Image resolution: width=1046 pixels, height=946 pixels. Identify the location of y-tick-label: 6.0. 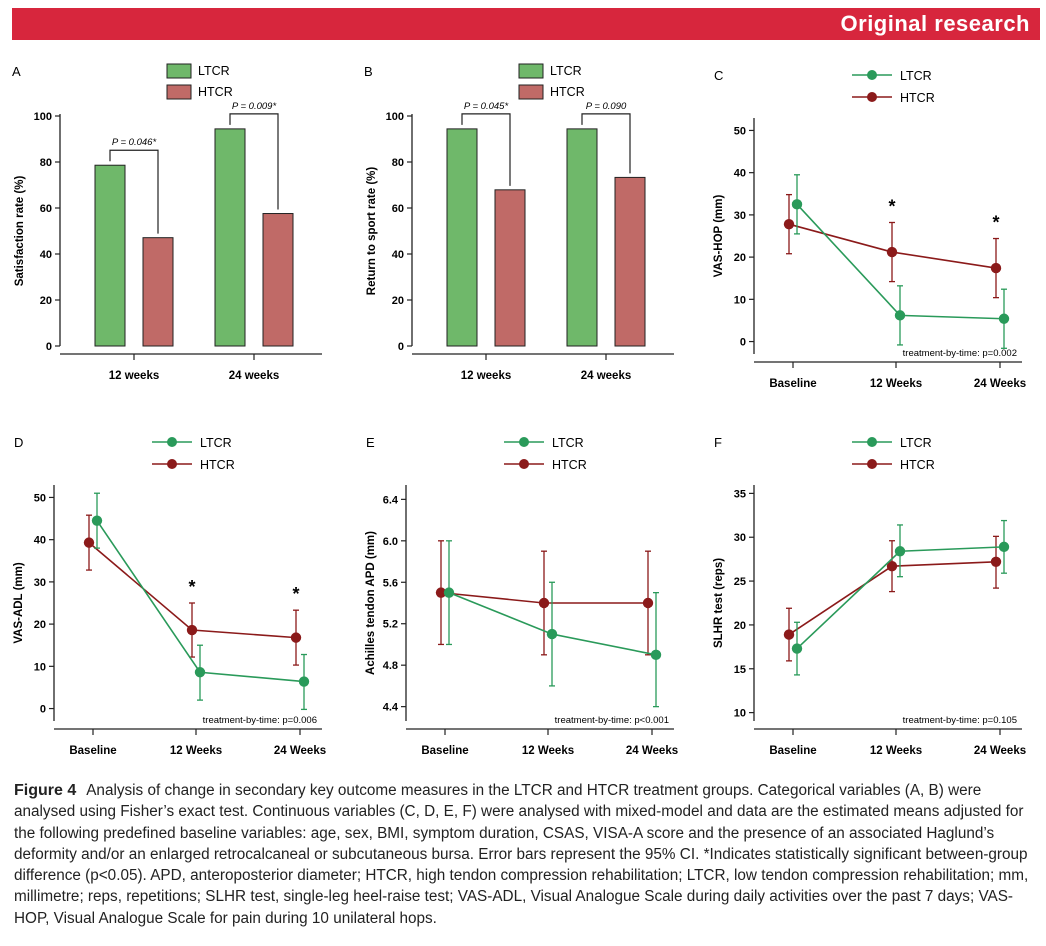
(390, 542).